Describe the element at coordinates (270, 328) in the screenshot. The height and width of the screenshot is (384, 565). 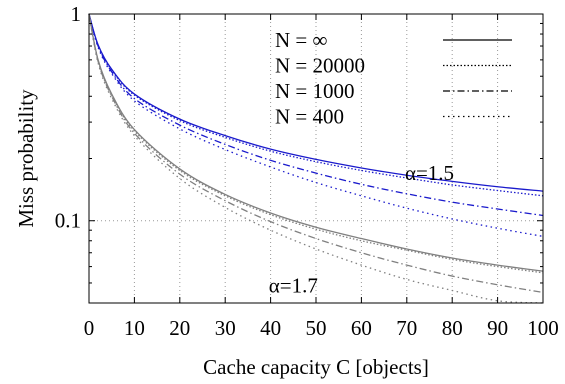
I see `x-tick-label: 40` at that location.